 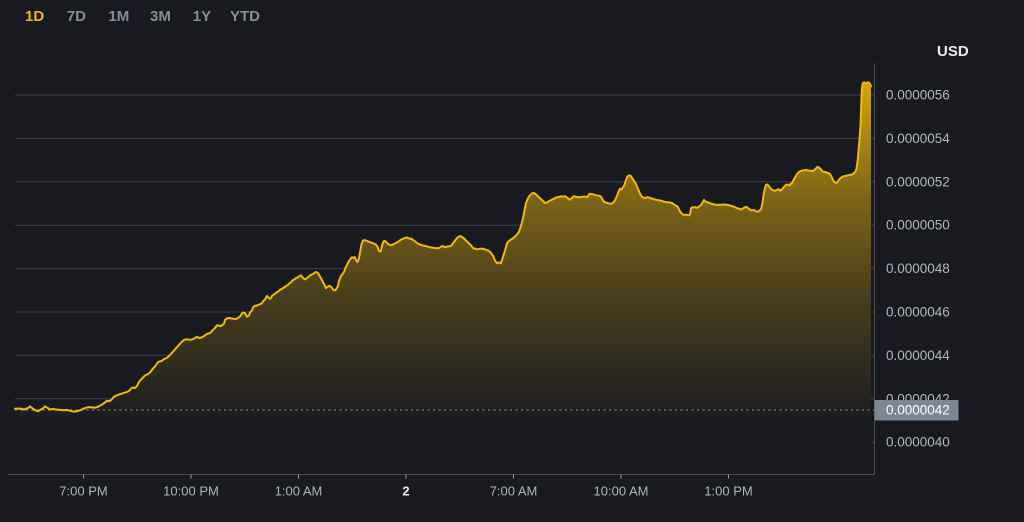 I want to click on svg-text: 10:00 AM, so click(x=621, y=491).